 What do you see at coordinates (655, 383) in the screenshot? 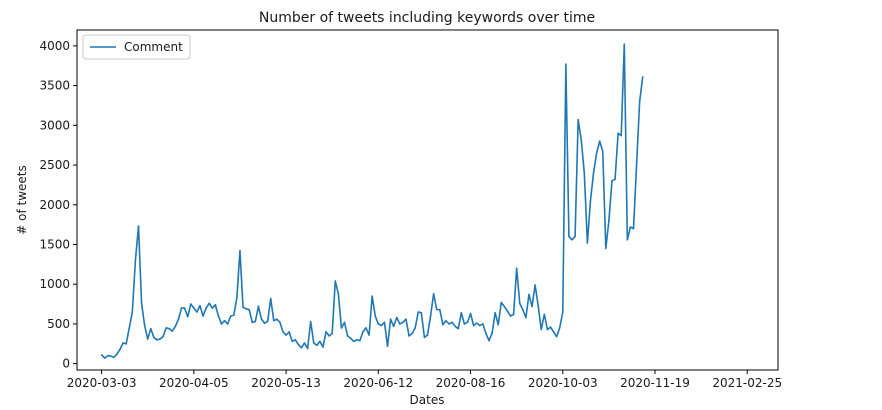
I see `x-tick-label: 2020-11-19` at bounding box center [655, 383].